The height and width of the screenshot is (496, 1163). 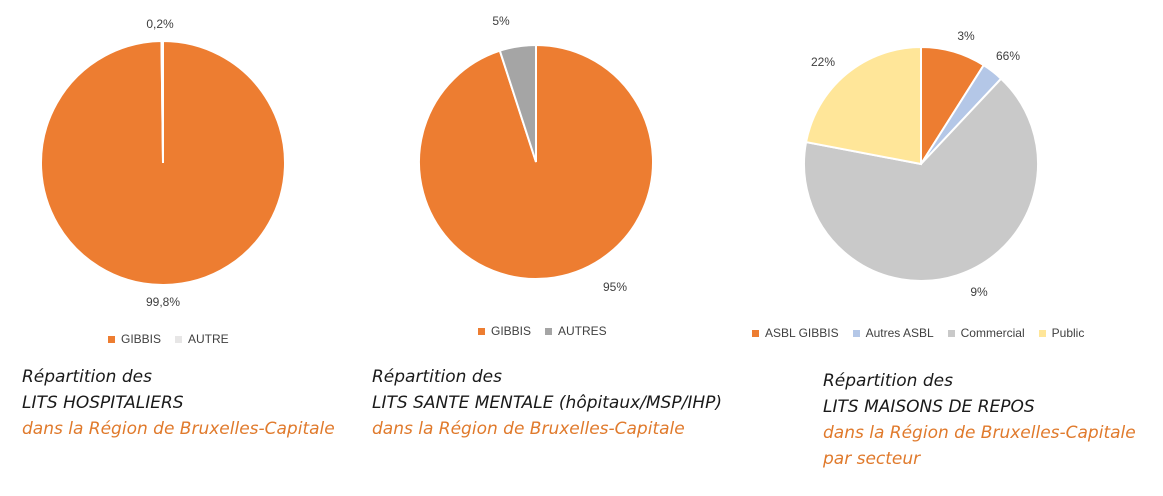 What do you see at coordinates (162, 101) in the screenshot?
I see `pie-slice-autre` at bounding box center [162, 101].